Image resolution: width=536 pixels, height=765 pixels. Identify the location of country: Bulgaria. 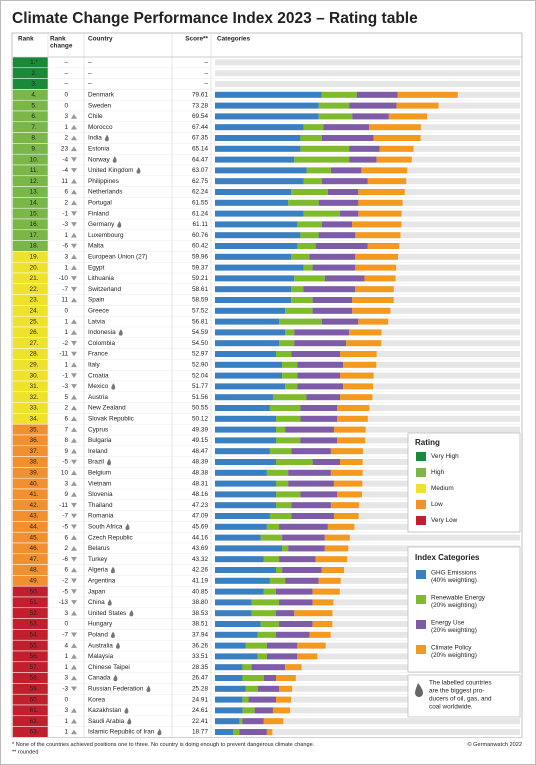
(100, 440).